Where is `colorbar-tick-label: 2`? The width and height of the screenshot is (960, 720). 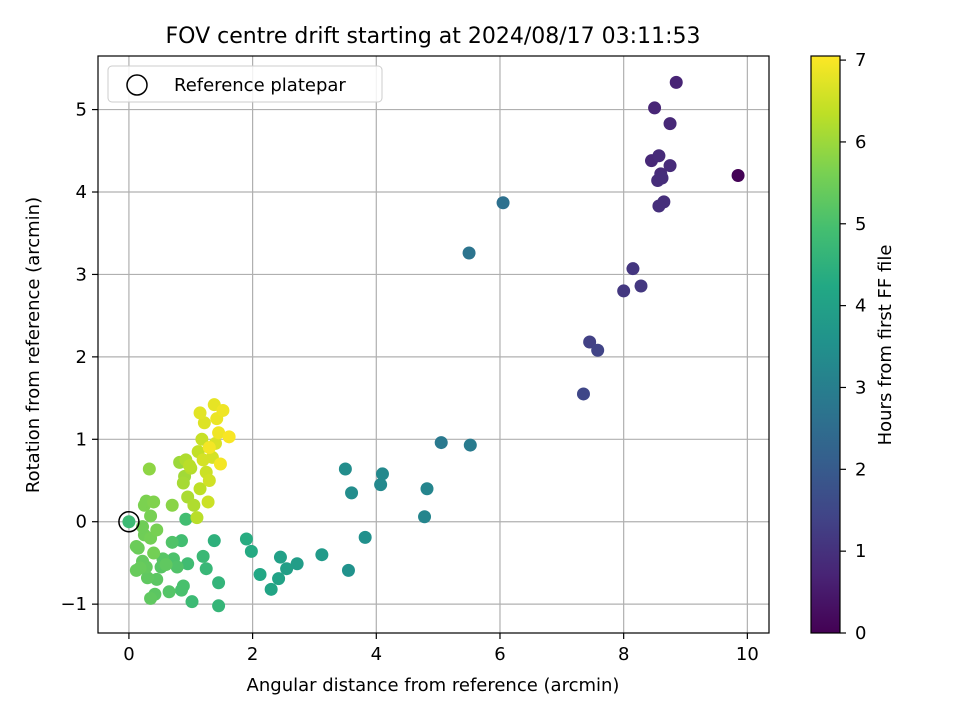 colorbar-tick-label: 2 is located at coordinates (860, 469).